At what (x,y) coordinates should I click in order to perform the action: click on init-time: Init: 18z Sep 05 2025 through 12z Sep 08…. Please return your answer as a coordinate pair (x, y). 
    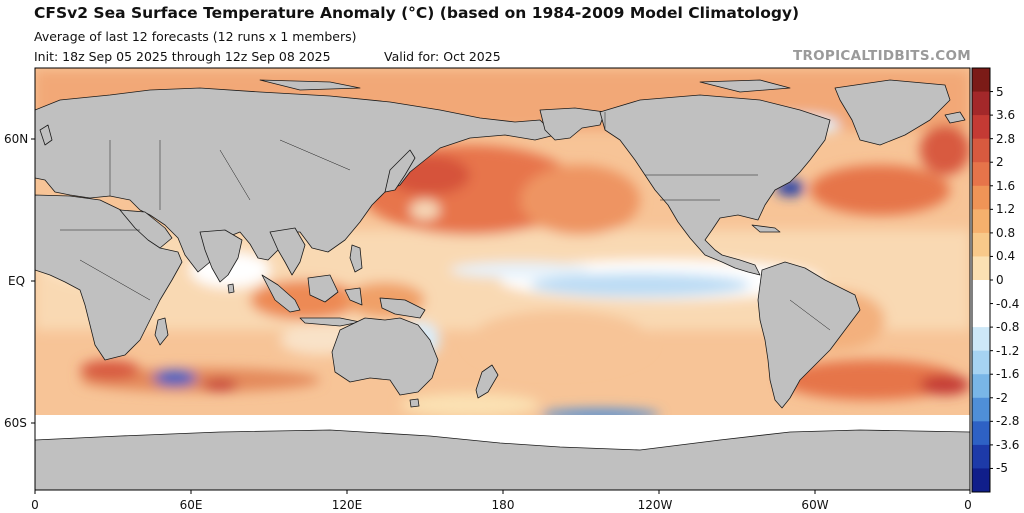
    Looking at the image, I should click on (182, 56).